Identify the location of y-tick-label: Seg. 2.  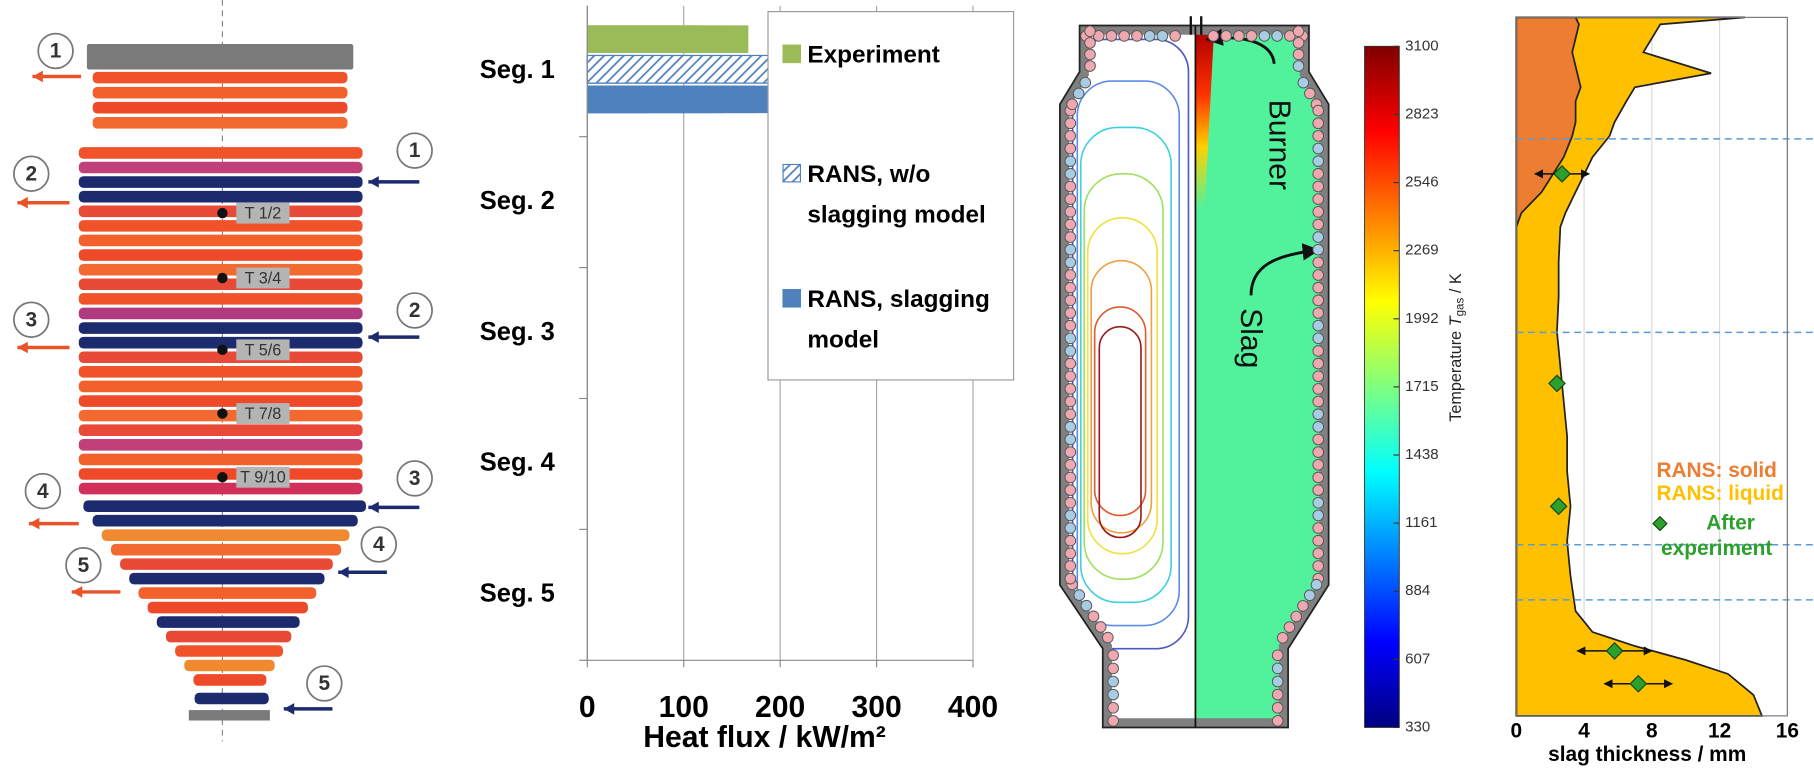
(517, 201).